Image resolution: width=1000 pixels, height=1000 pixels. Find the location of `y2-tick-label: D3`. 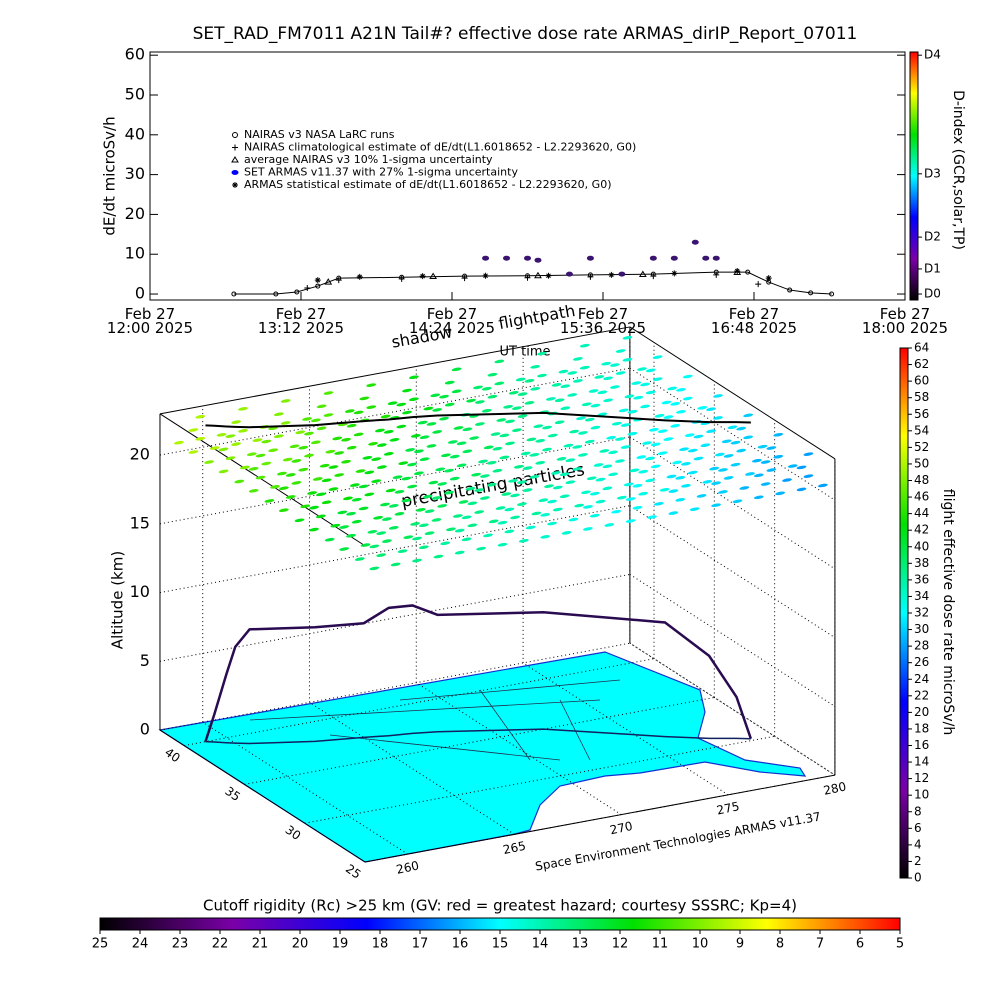

y2-tick-label: D3 is located at coordinates (932, 173).